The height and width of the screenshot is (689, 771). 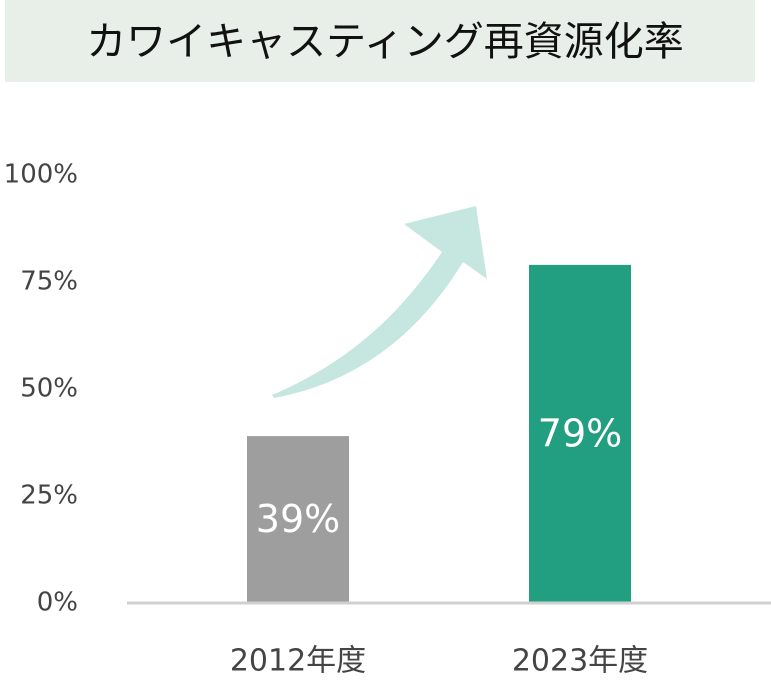 I want to click on value-label: 39%, so click(x=298, y=519).